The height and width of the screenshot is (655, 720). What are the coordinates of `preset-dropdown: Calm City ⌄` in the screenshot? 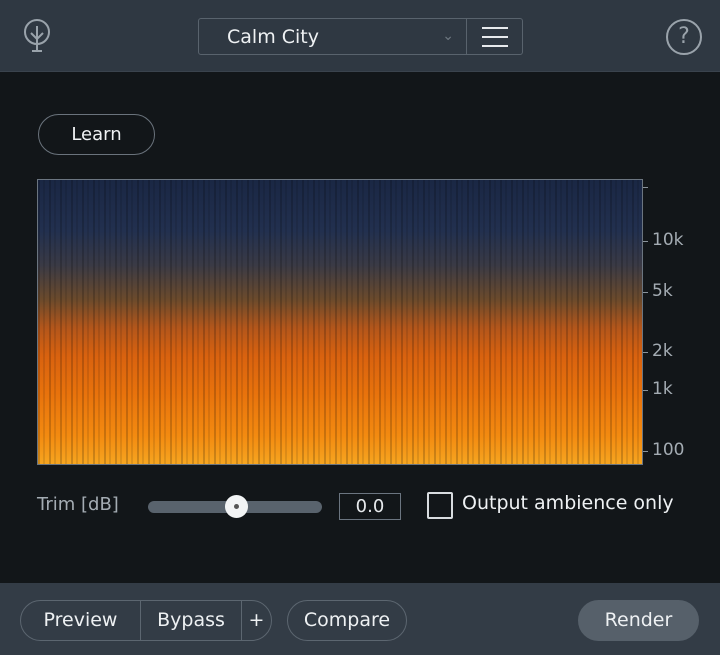 It's located at (332, 36).